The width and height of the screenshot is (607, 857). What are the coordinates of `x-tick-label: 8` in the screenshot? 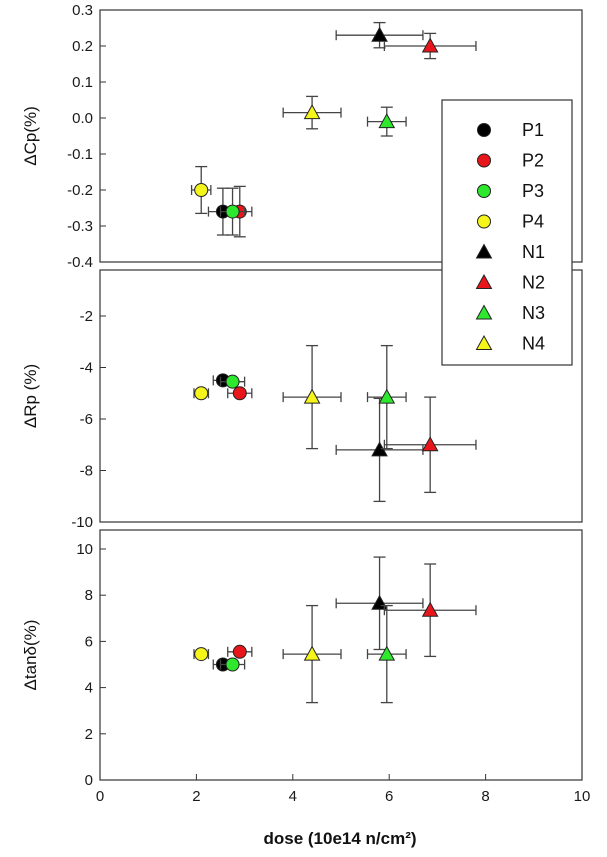 It's located at (485, 796).